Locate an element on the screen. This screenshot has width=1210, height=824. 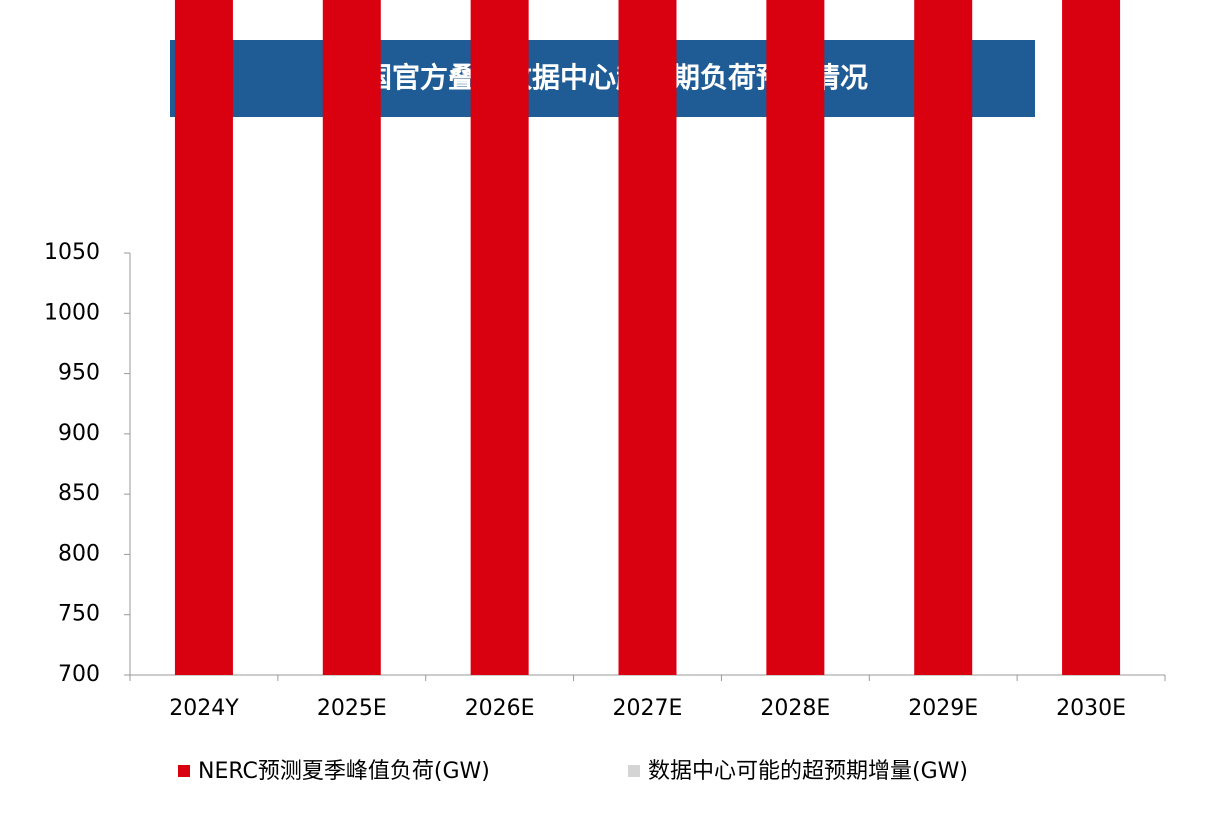
legend-label: 数据中心可能的超预期增量(GW) is located at coordinates (808, 771).